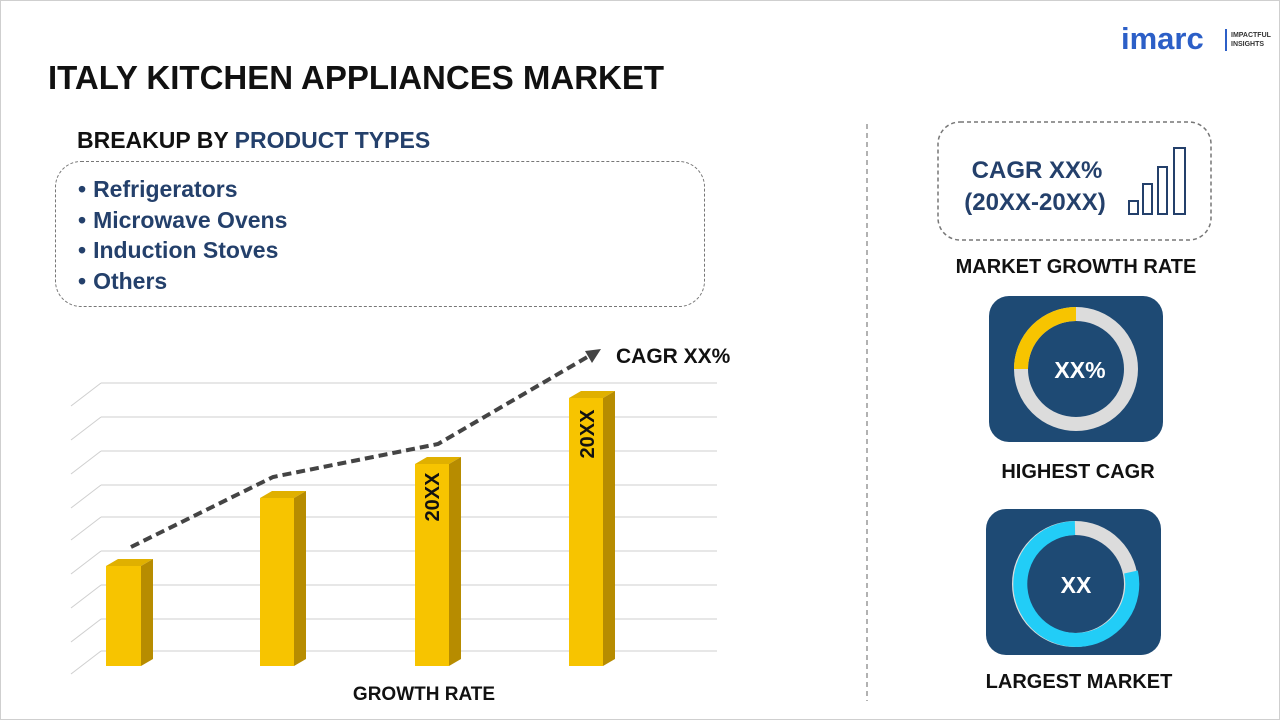  What do you see at coordinates (153, 140) in the screenshot?
I see `heading-prefix: BREAKUP BY` at bounding box center [153, 140].